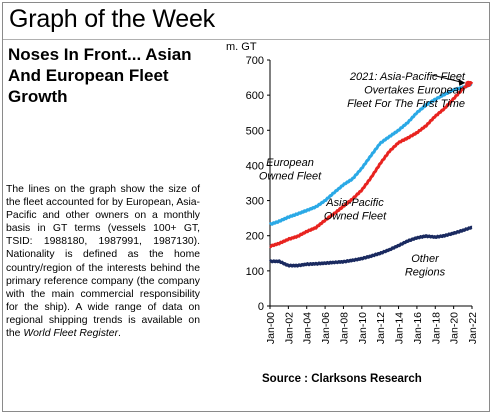 The image size is (494, 416). Describe the element at coordinates (355, 210) in the screenshot. I see `annotation-3: Asia-Pacific Owned Fleet` at that location.